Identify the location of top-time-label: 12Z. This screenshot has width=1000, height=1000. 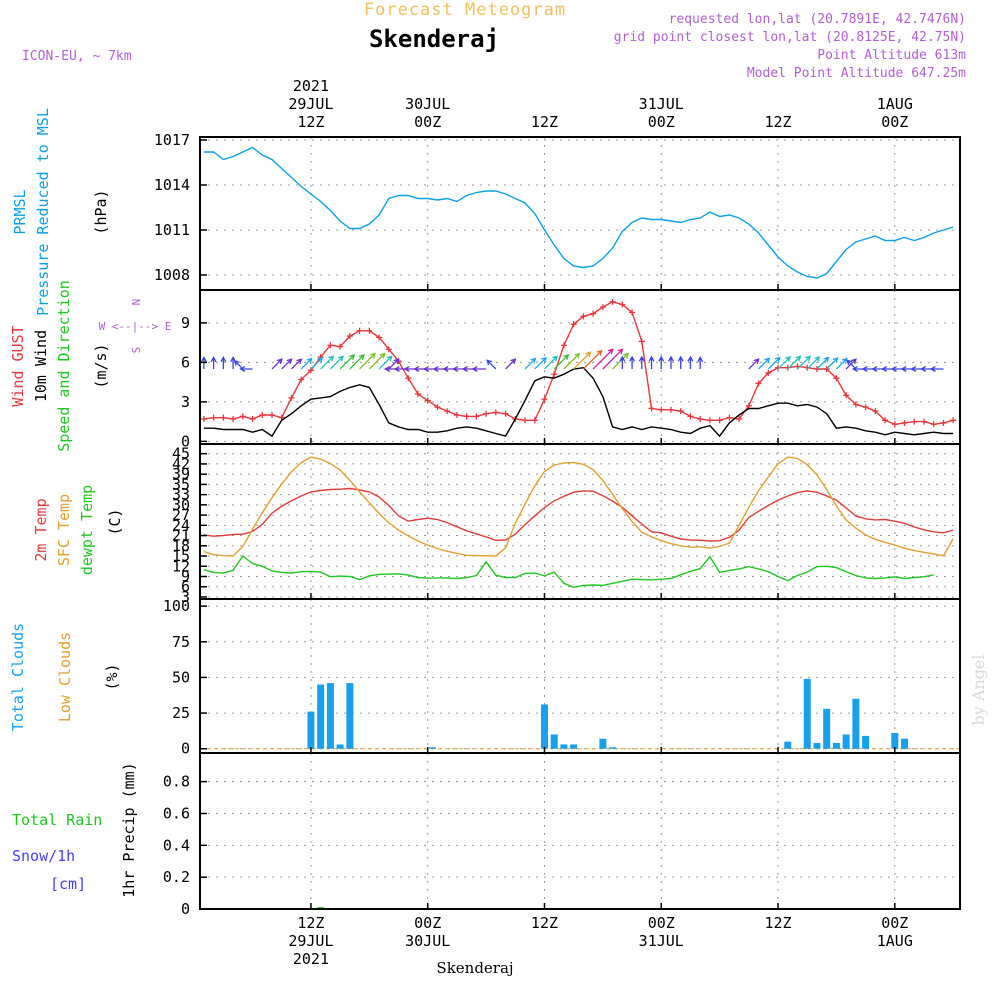
(544, 122).